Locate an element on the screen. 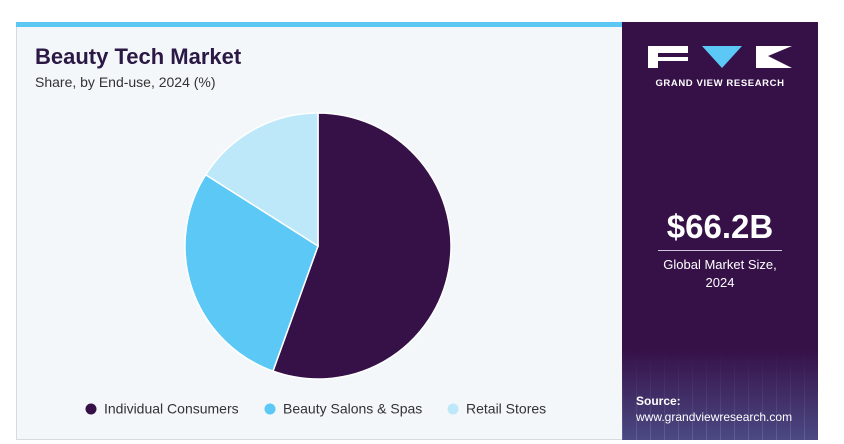  market-size-label: Global Market Size, 2024 is located at coordinates (720, 273).